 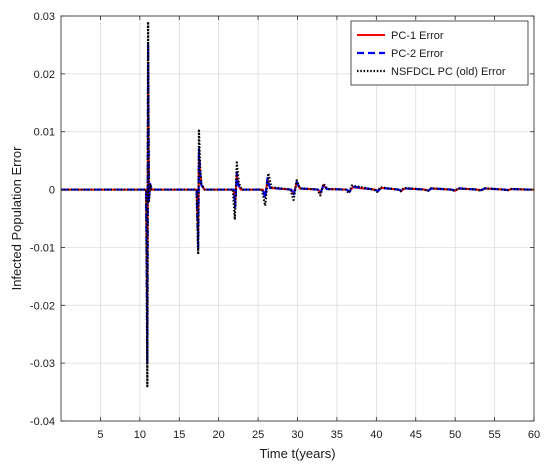 I want to click on x-tick-label: 25, so click(x=258, y=435).